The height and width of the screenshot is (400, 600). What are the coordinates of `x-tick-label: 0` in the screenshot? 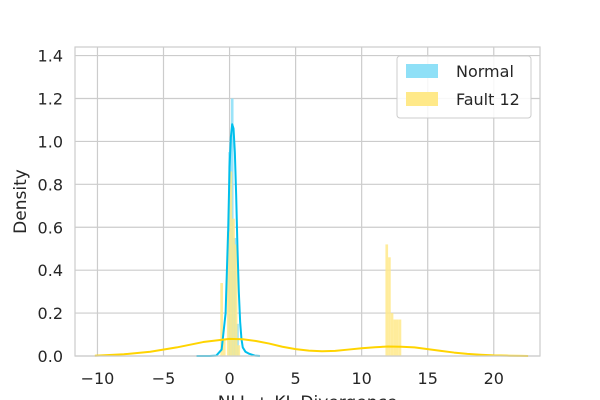 It's located at (229, 378).